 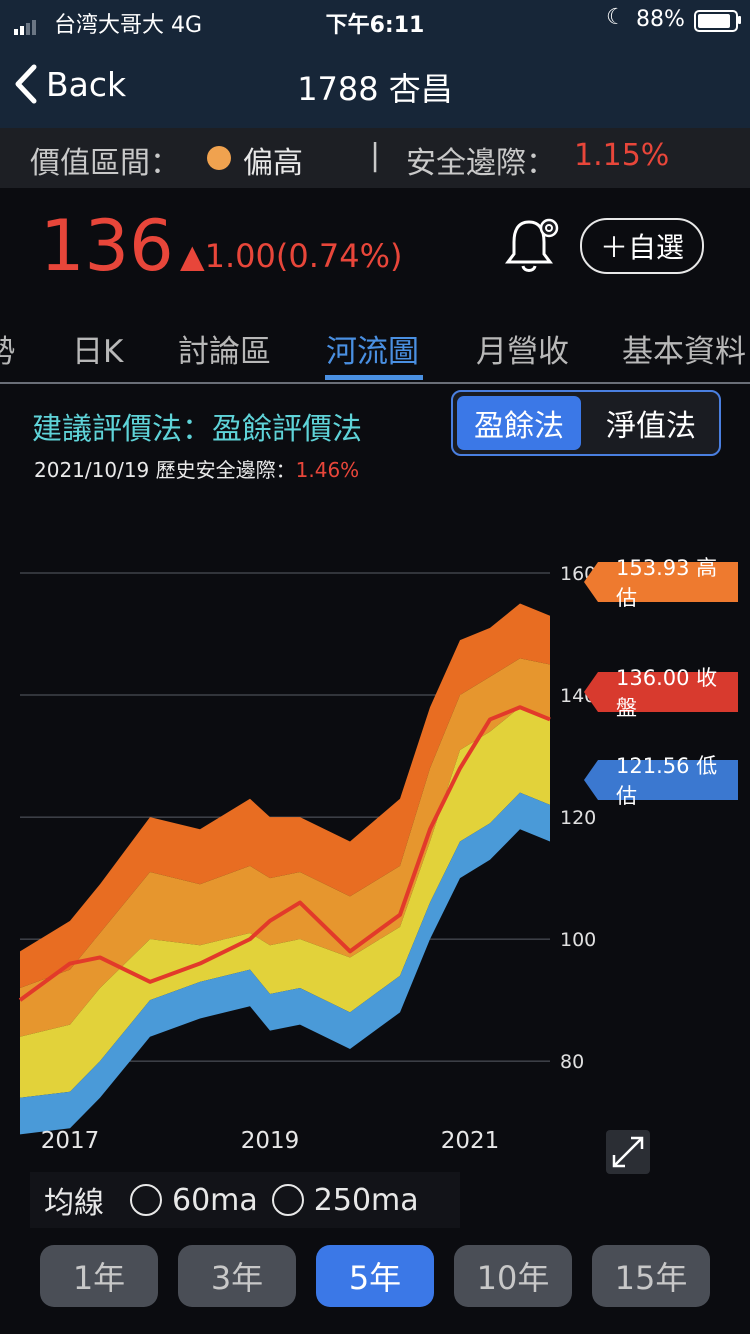 What do you see at coordinates (70, 1141) in the screenshot?
I see `x-tick-label: 2017` at bounding box center [70, 1141].